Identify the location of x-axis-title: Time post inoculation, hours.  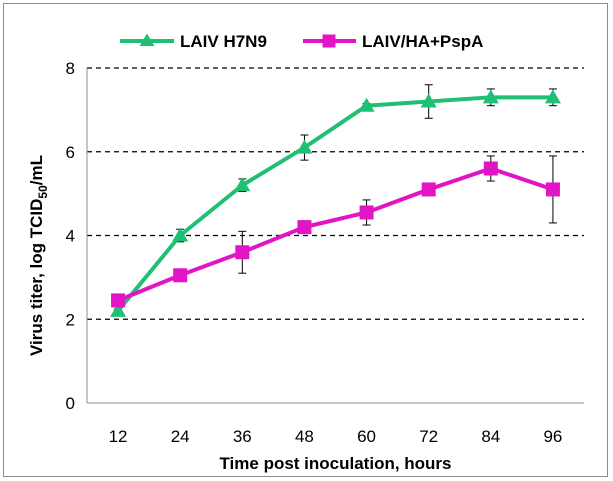
(335, 463).